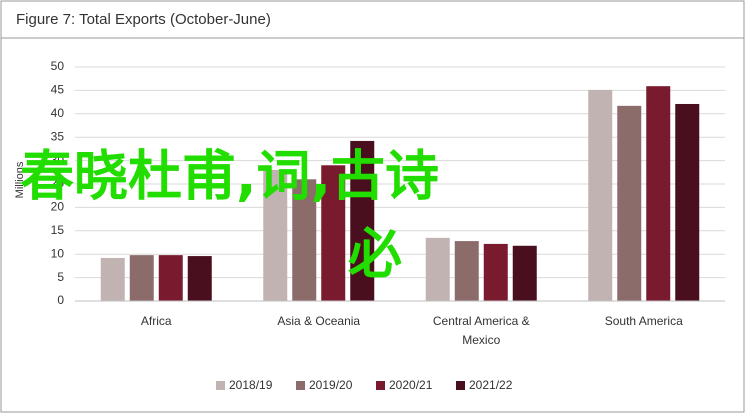 The height and width of the screenshot is (413, 745). I want to click on legend-label: 2020/21, so click(411, 385).